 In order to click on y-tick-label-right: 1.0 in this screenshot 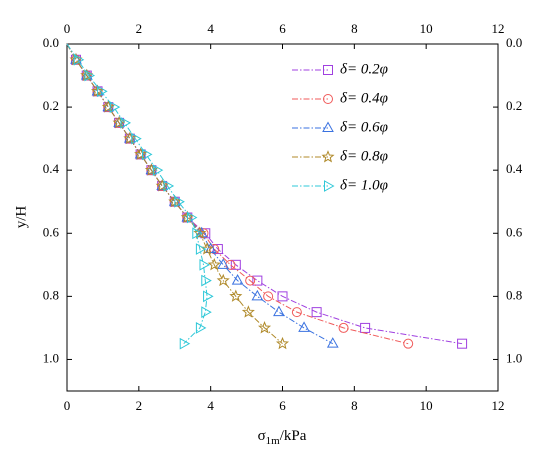, I will do `click(514, 357)`.